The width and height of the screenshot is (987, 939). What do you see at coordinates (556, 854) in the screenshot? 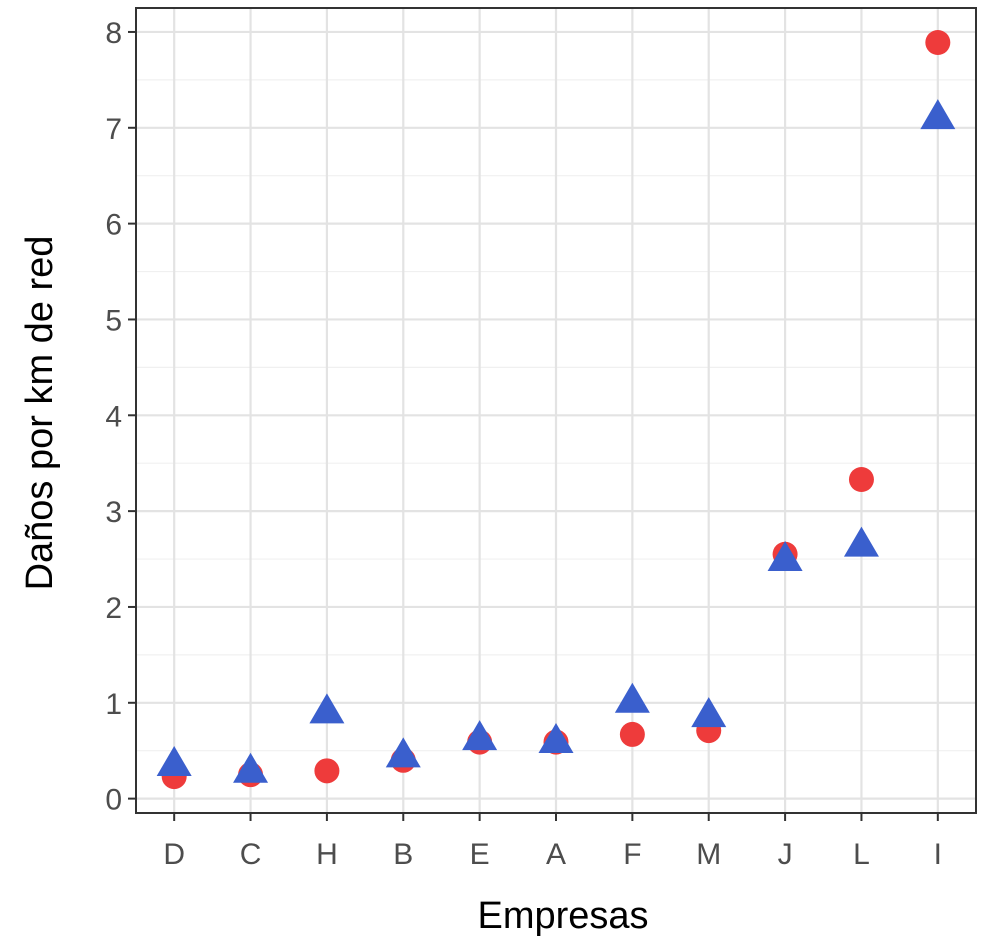
I see `x-tick-label: A` at bounding box center [556, 854].